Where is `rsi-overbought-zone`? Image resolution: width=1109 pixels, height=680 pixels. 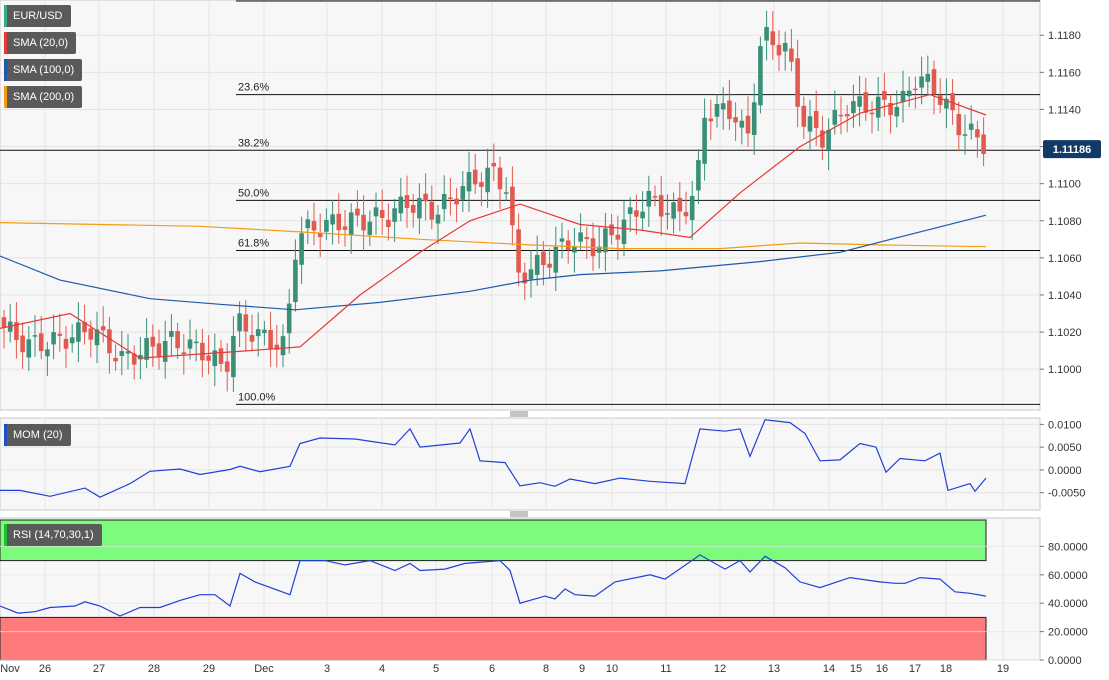
rsi-overbought-zone is located at coordinates (493, 540).